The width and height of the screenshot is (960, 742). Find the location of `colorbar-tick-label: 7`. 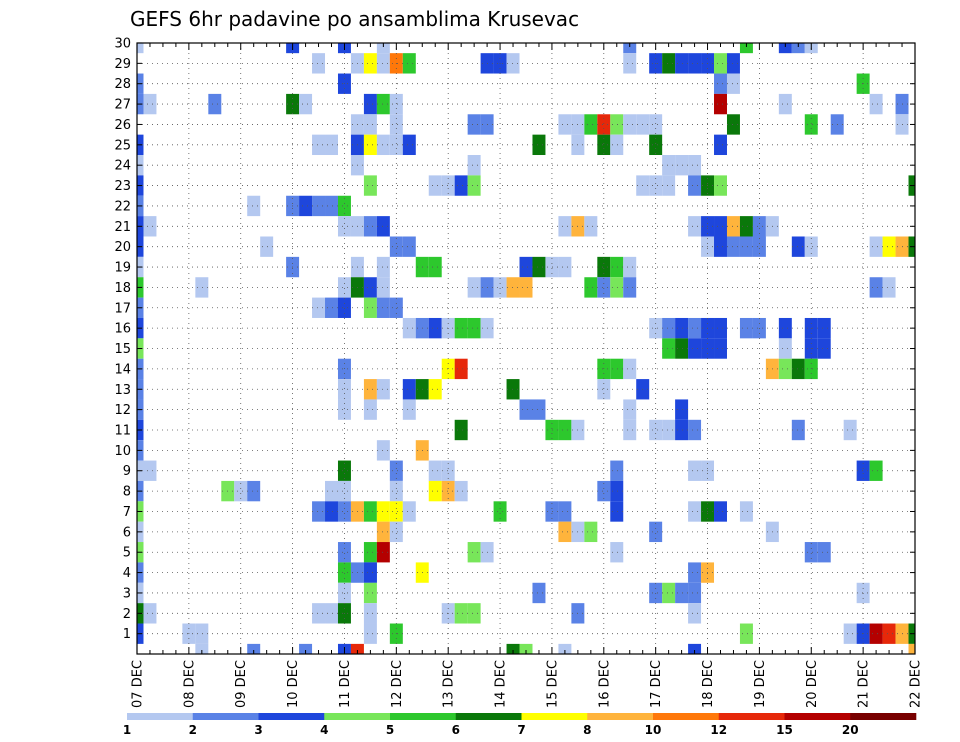

colorbar-tick-label: 7 is located at coordinates (521, 730).